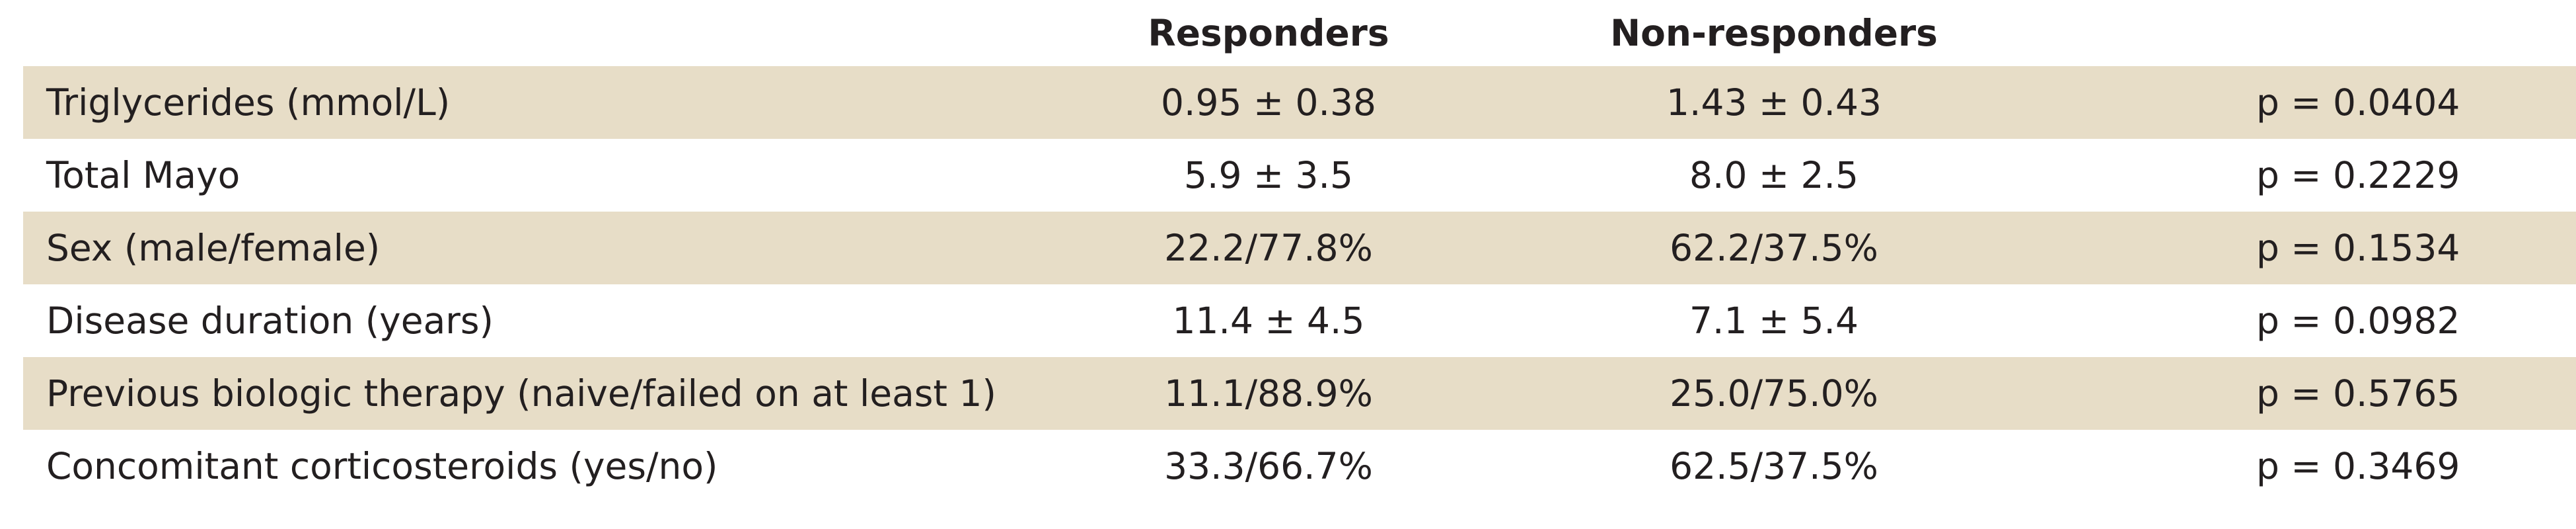 The height and width of the screenshot is (529, 2576). I want to click on nonresponders-value: 8.0 ± 2.5, so click(1773, 175).